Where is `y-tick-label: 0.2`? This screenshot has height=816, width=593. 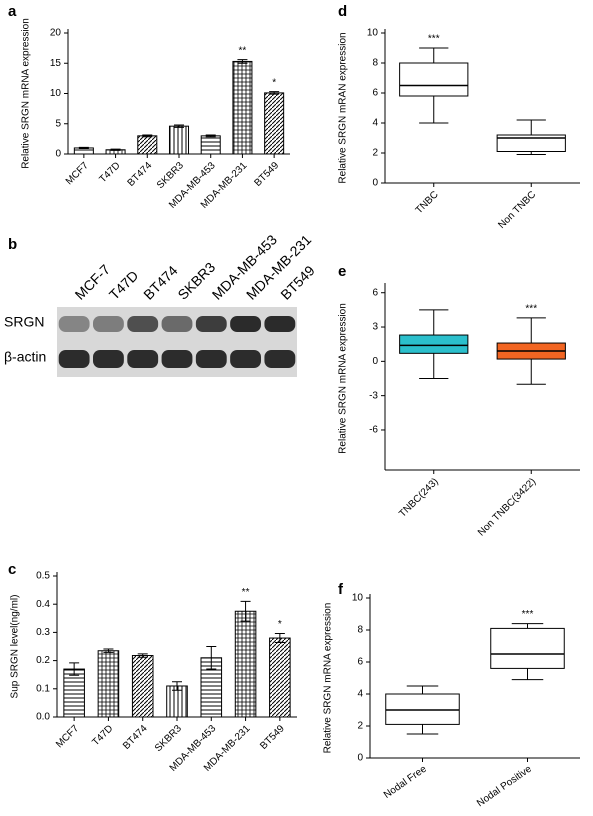 y-tick-label: 0.2 is located at coordinates (43, 660).